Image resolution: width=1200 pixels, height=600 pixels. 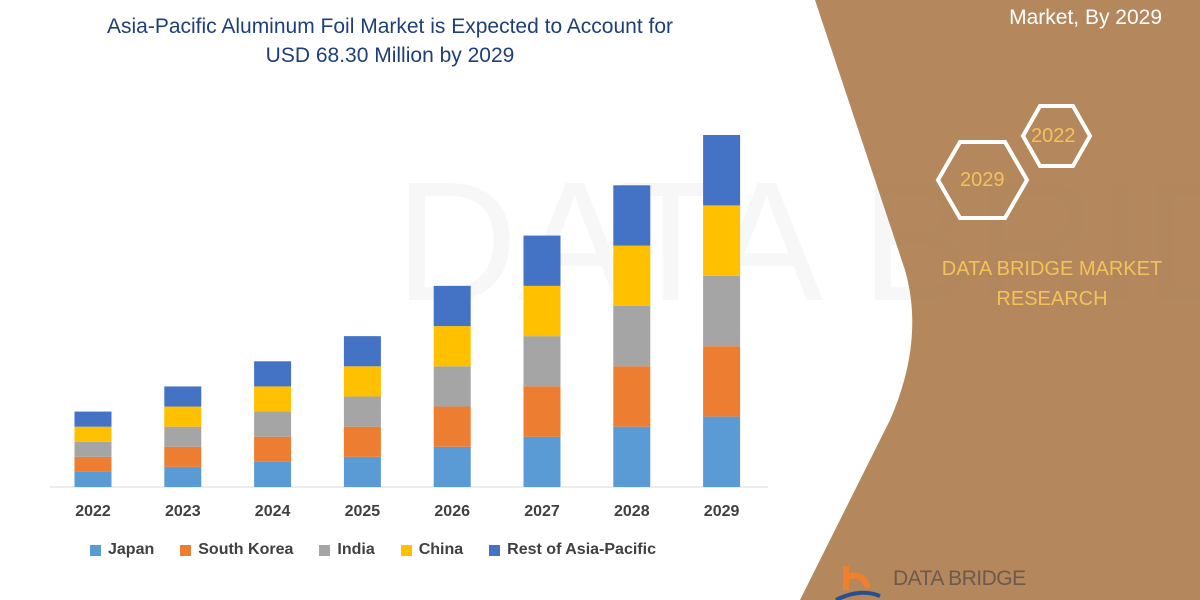 What do you see at coordinates (183, 511) in the screenshot?
I see `x-tick-label: 2023` at bounding box center [183, 511].